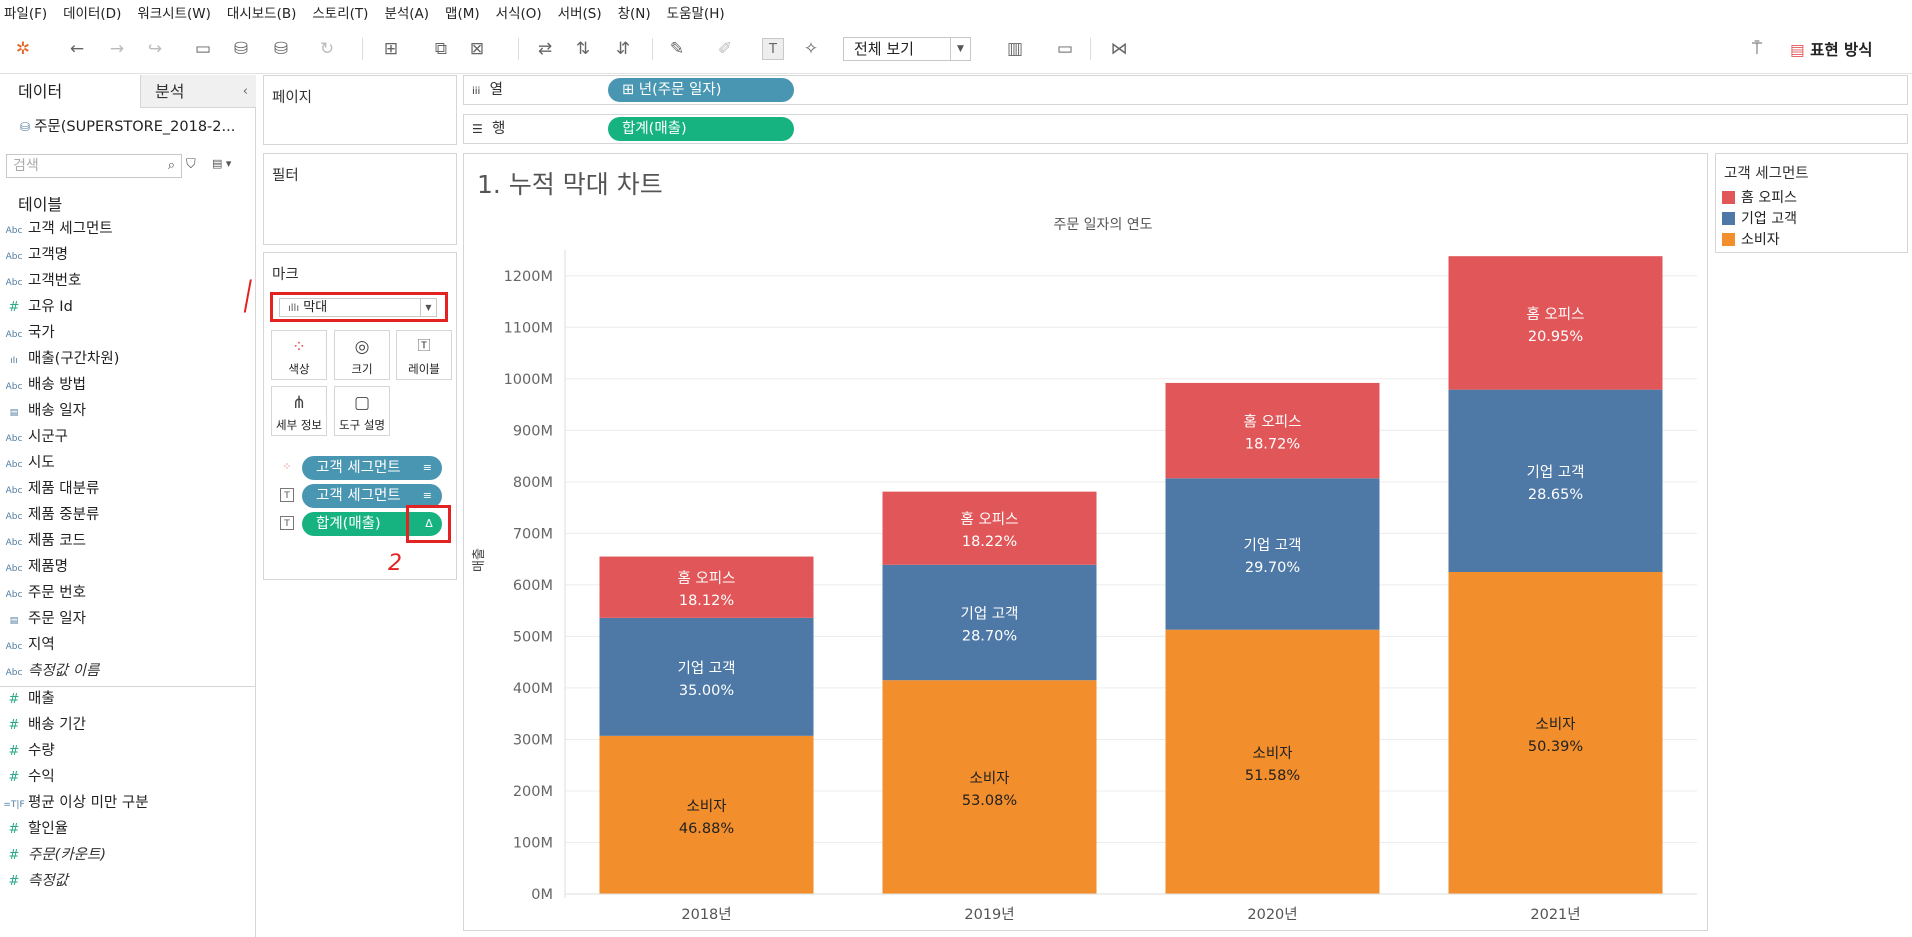 The image size is (1912, 937). I want to click on field-item: Abc 국가, so click(127, 333).